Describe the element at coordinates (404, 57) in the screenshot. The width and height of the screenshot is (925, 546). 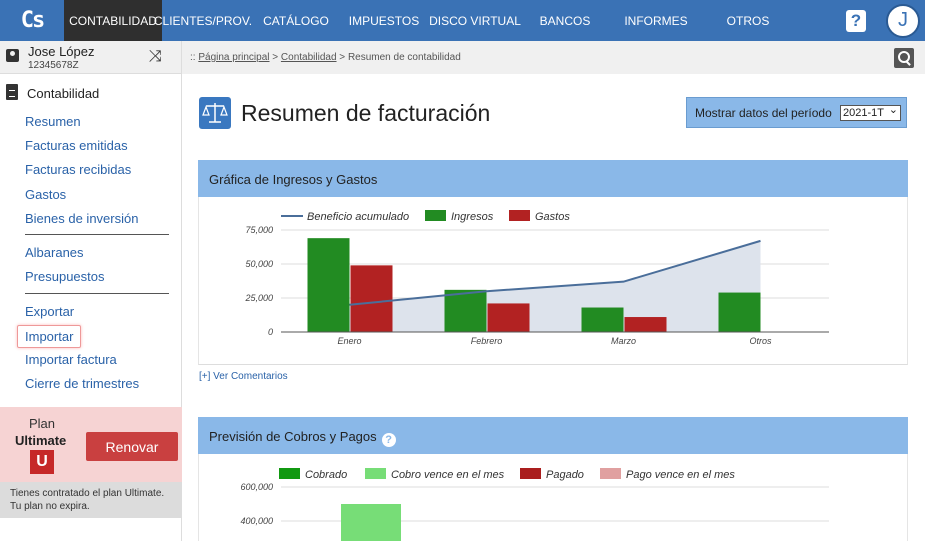
I see `breadcrumb-current: Resumen de contabilidad` at that location.